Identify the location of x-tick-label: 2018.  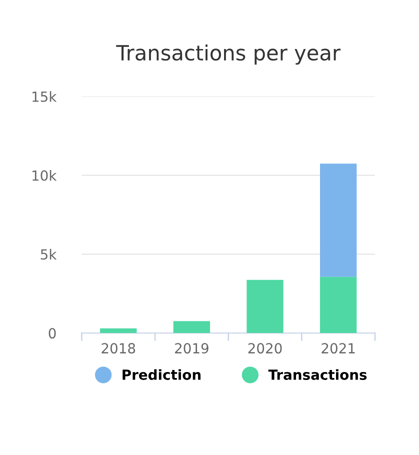
(119, 348).